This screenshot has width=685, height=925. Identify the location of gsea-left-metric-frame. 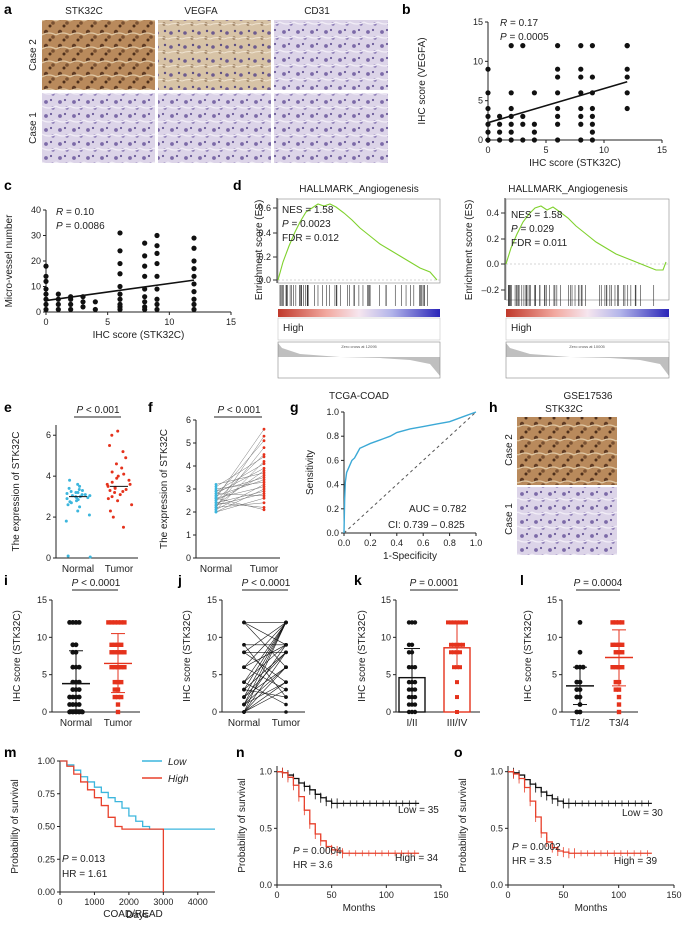
(359, 360).